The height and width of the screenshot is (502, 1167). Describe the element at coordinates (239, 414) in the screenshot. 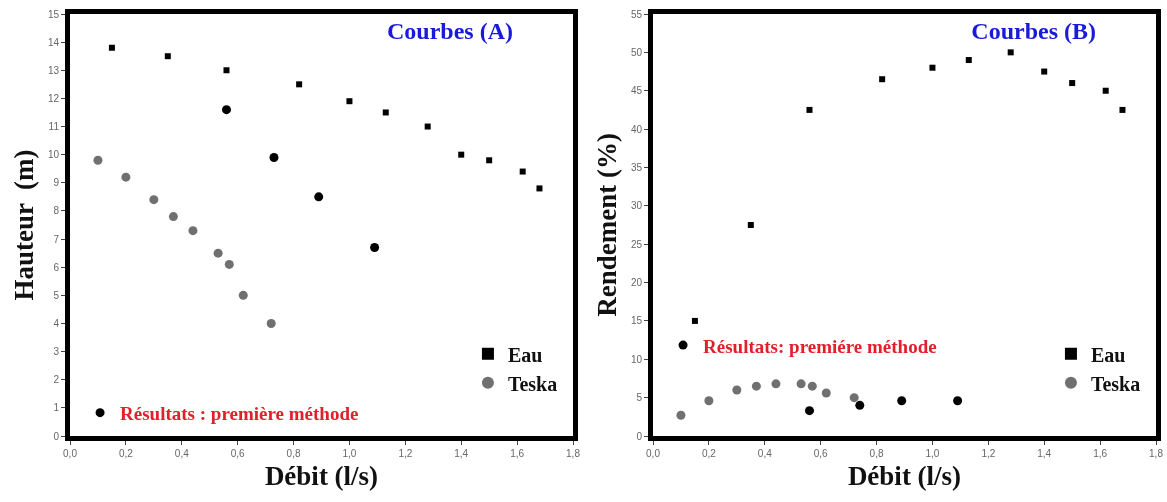

I see `legend-label: Résultats : première méthode` at that location.